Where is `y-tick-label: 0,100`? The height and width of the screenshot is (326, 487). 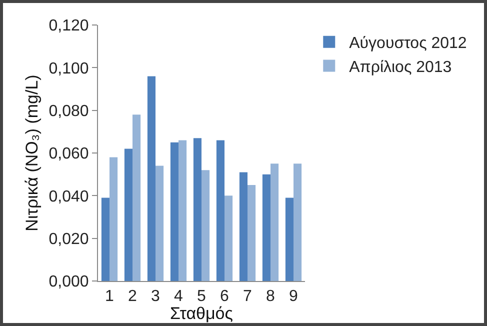
y-tick-label: 0,100 is located at coordinates (68, 69).